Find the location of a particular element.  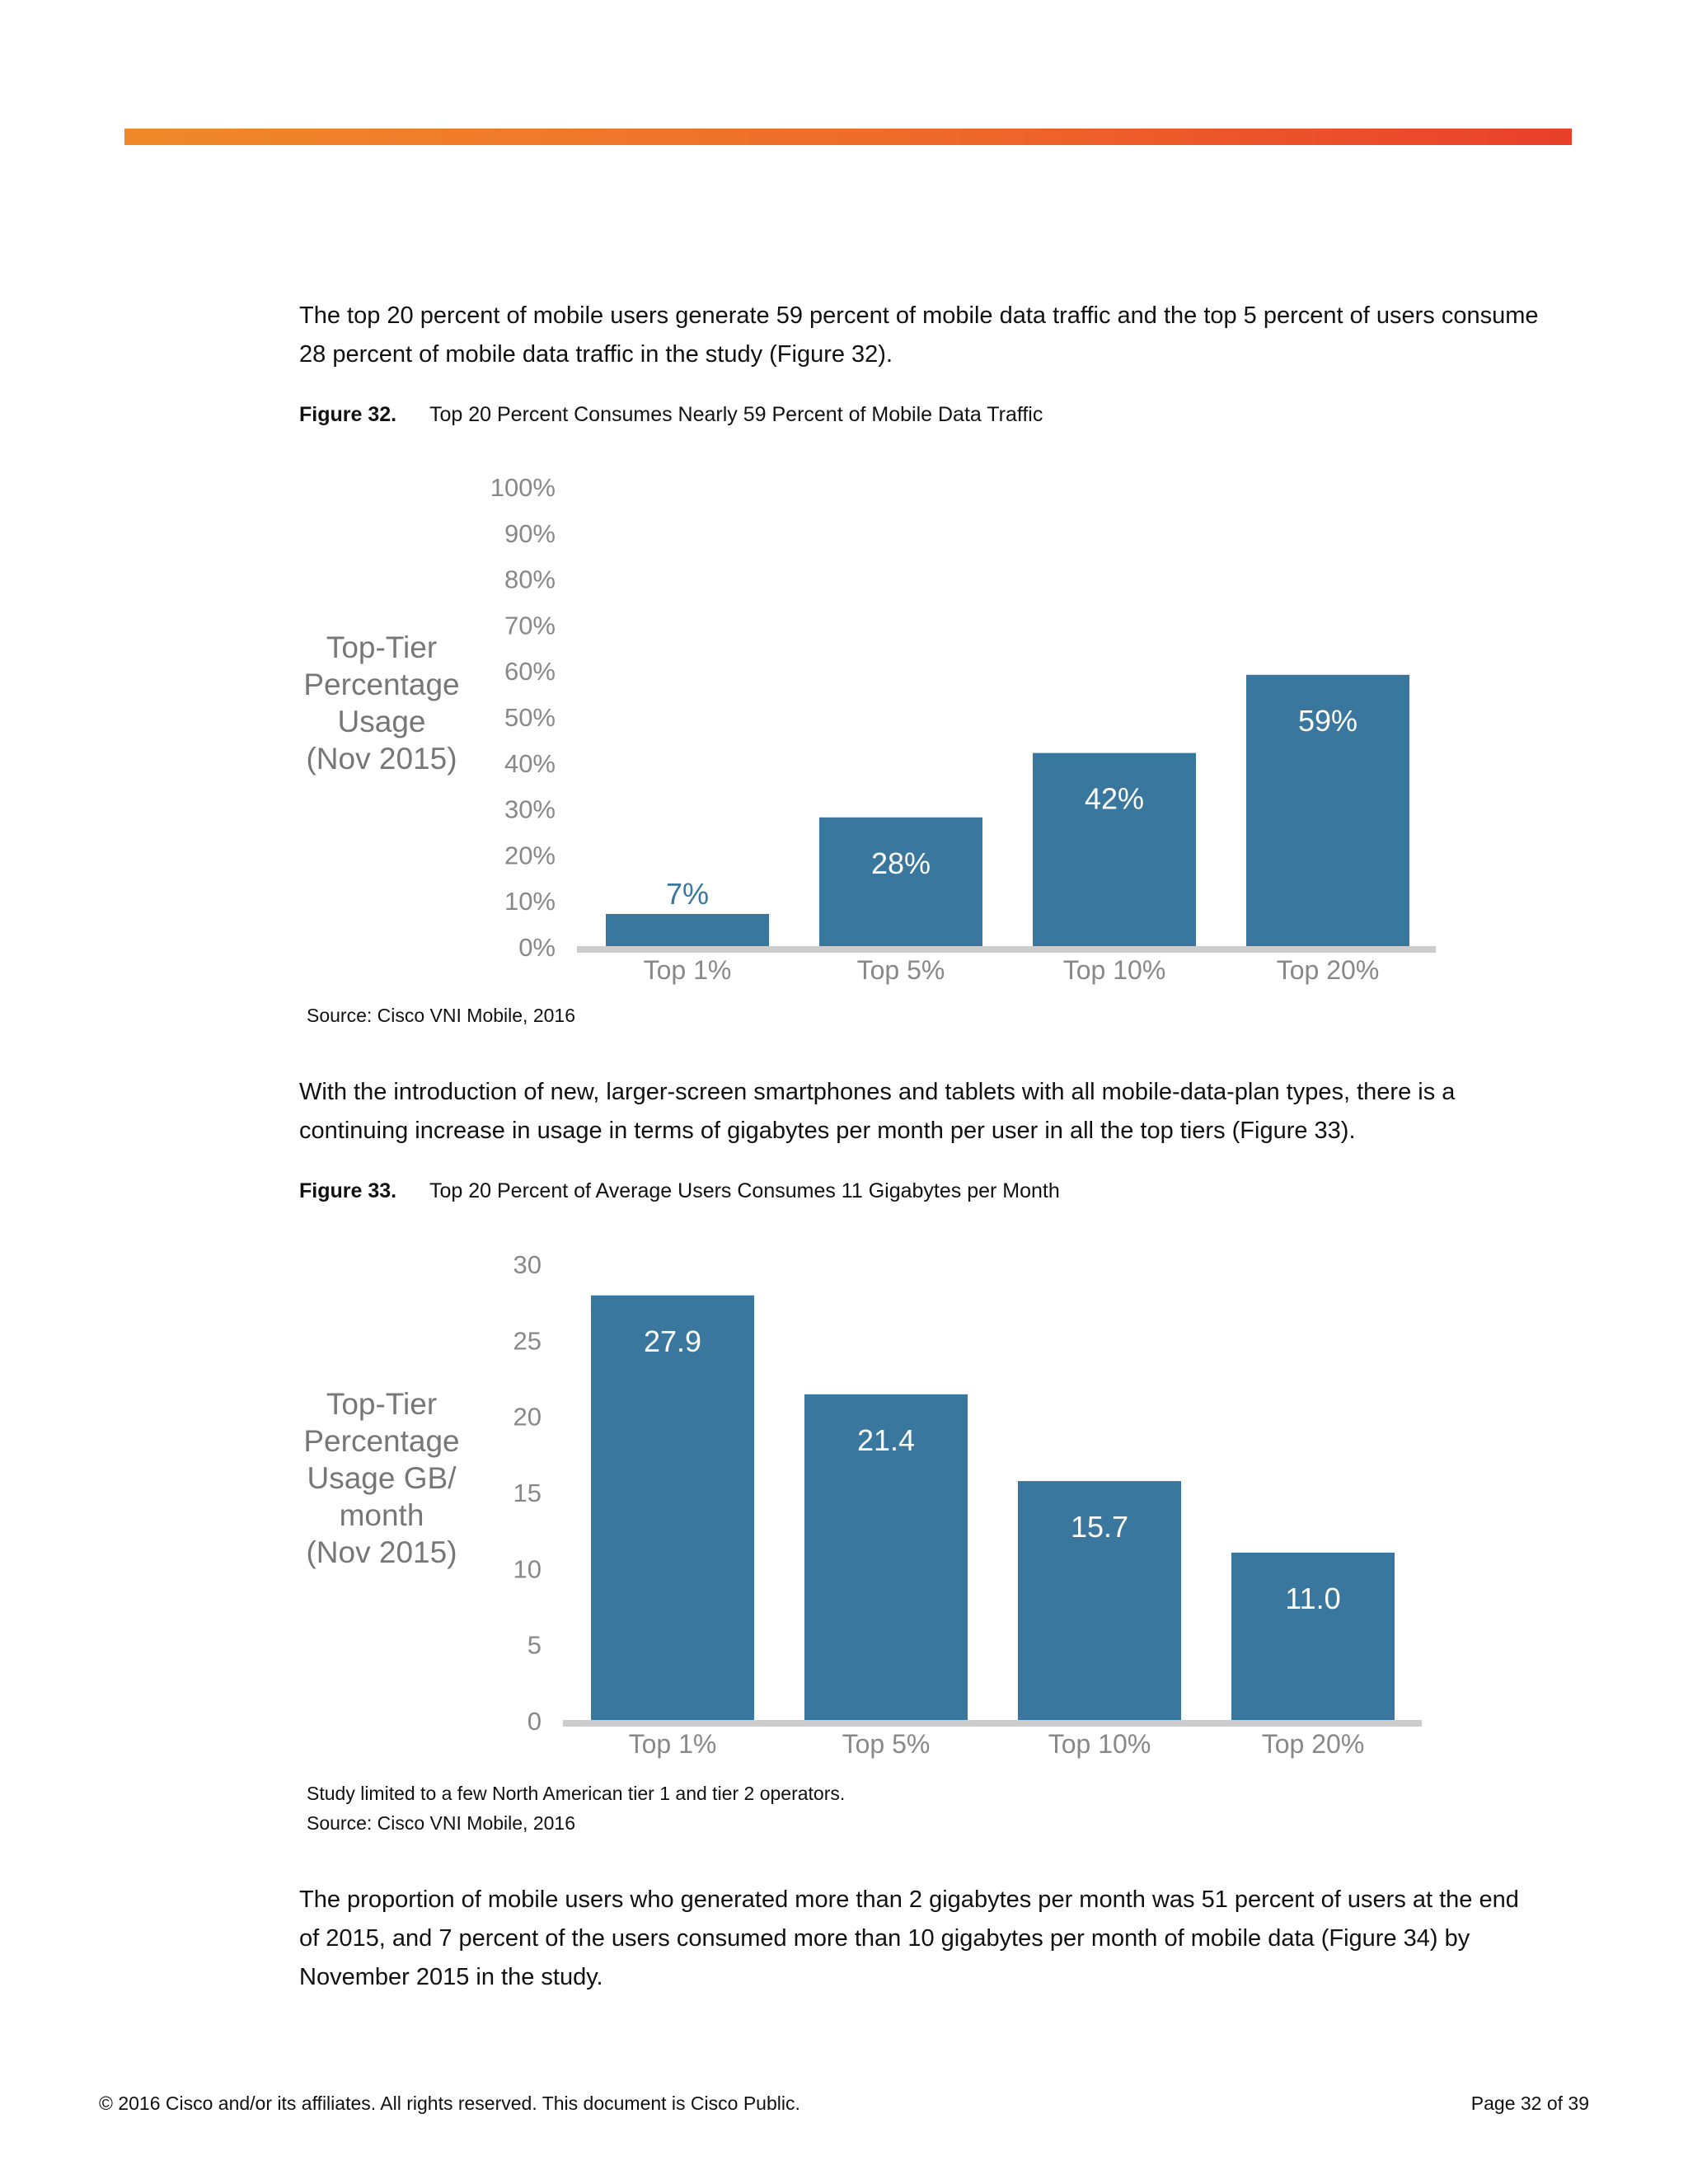

data-label: 15.7 is located at coordinates (1099, 1527).